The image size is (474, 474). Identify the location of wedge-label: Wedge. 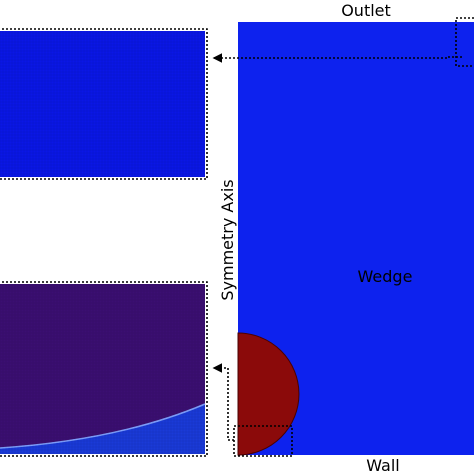
(385, 276).